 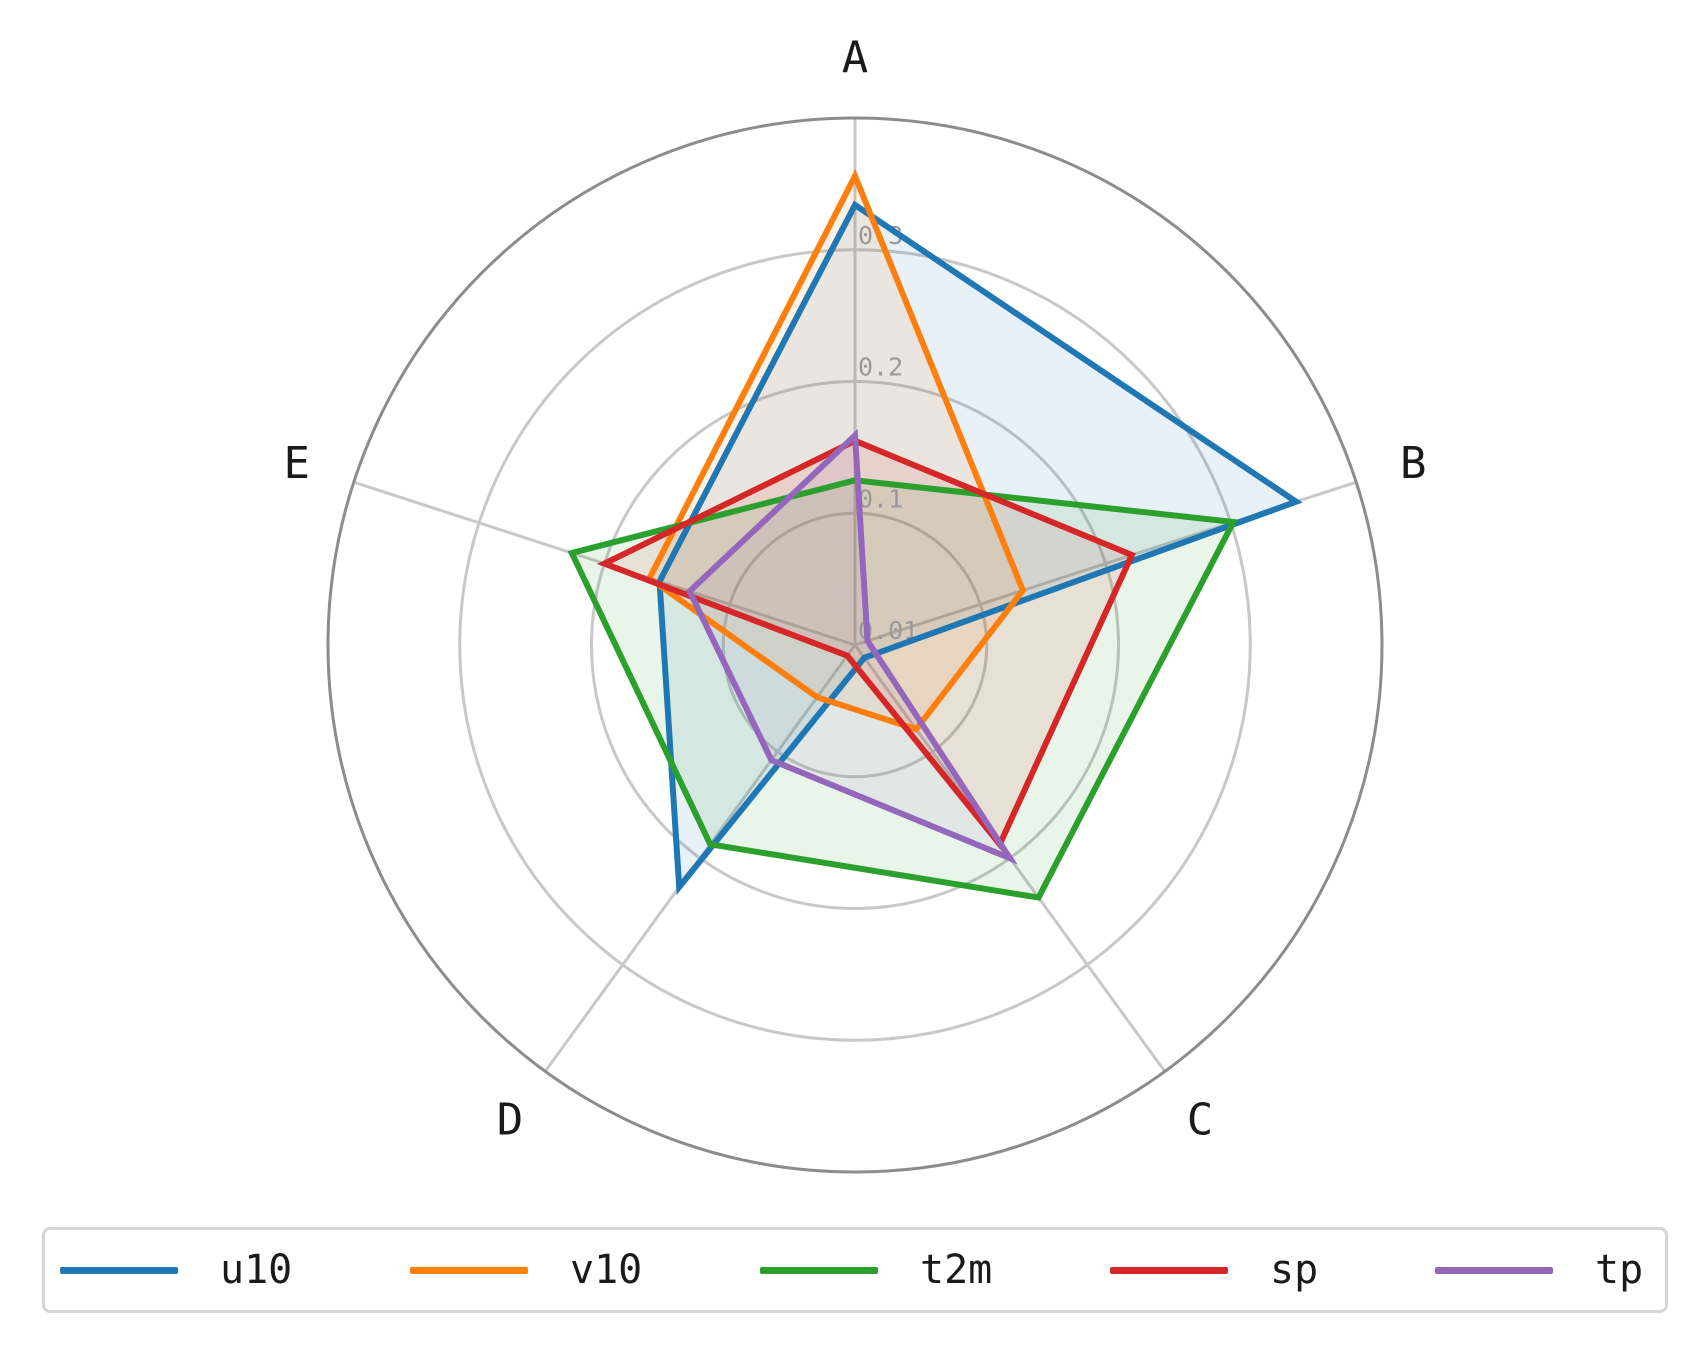 I want to click on radial-tick-label: 0.1, so click(x=880, y=498).